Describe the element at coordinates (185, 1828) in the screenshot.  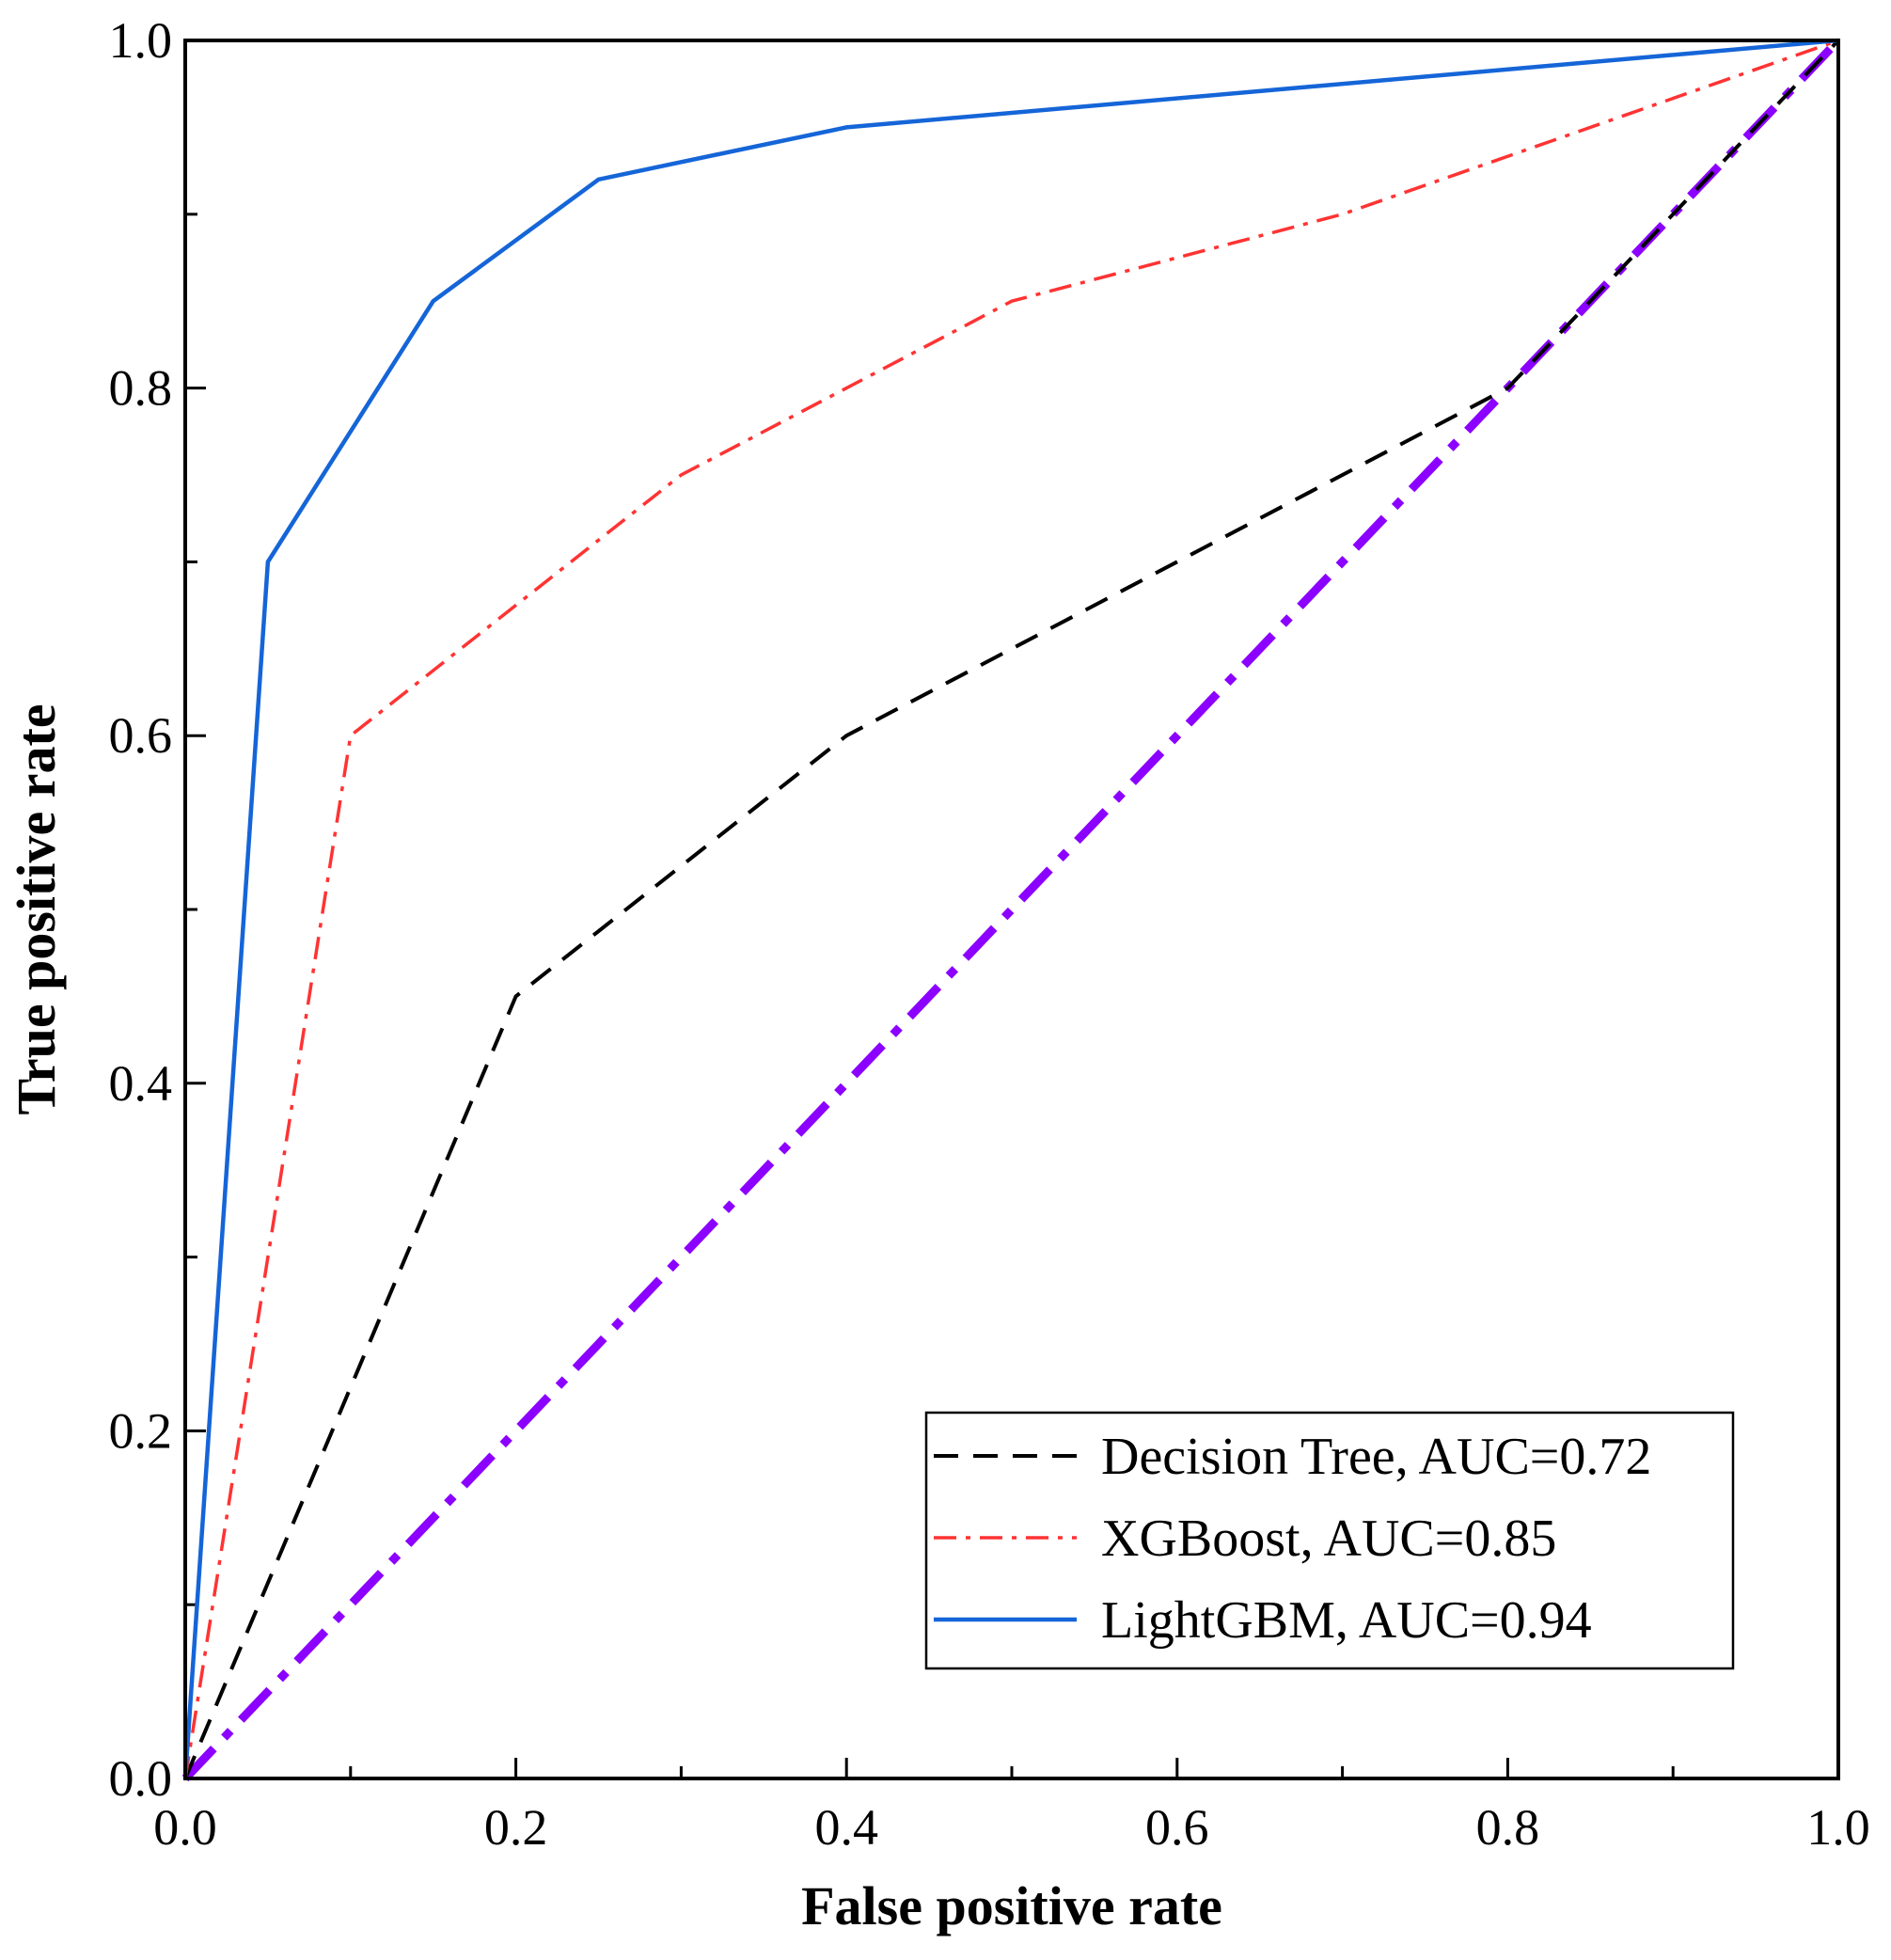
I see `x-tick-label: 0.0` at that location.